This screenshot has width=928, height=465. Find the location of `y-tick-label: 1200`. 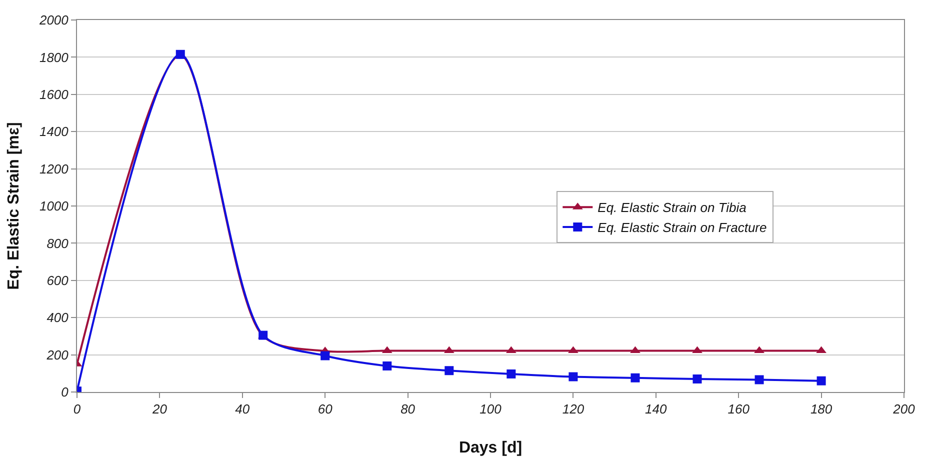

y-tick-label: 1200 is located at coordinates (54, 168).